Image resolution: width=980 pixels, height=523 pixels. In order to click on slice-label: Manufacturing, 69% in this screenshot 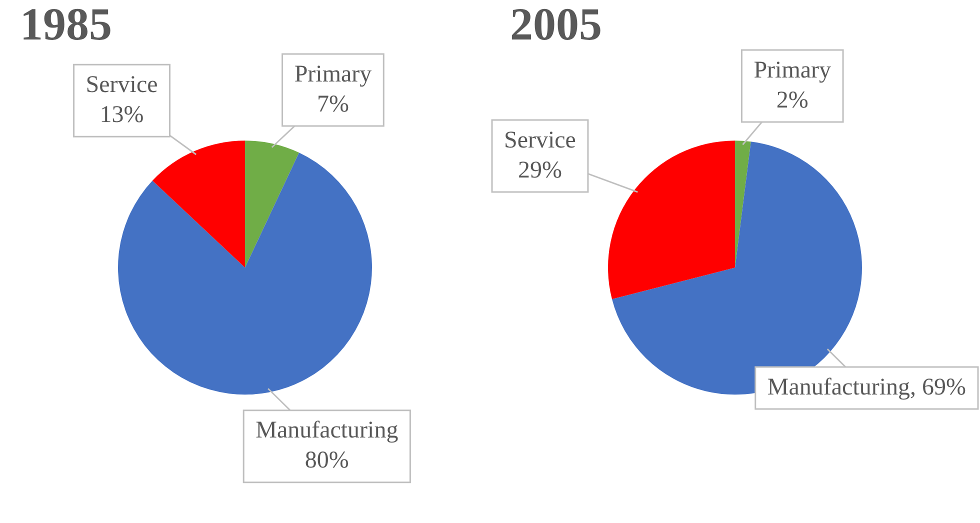, I will do `click(866, 387)`.